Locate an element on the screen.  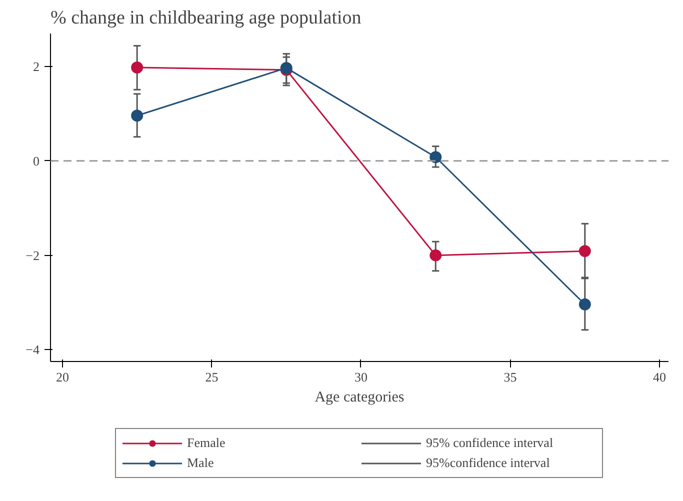
x-tick-label: 20 is located at coordinates (62, 377).